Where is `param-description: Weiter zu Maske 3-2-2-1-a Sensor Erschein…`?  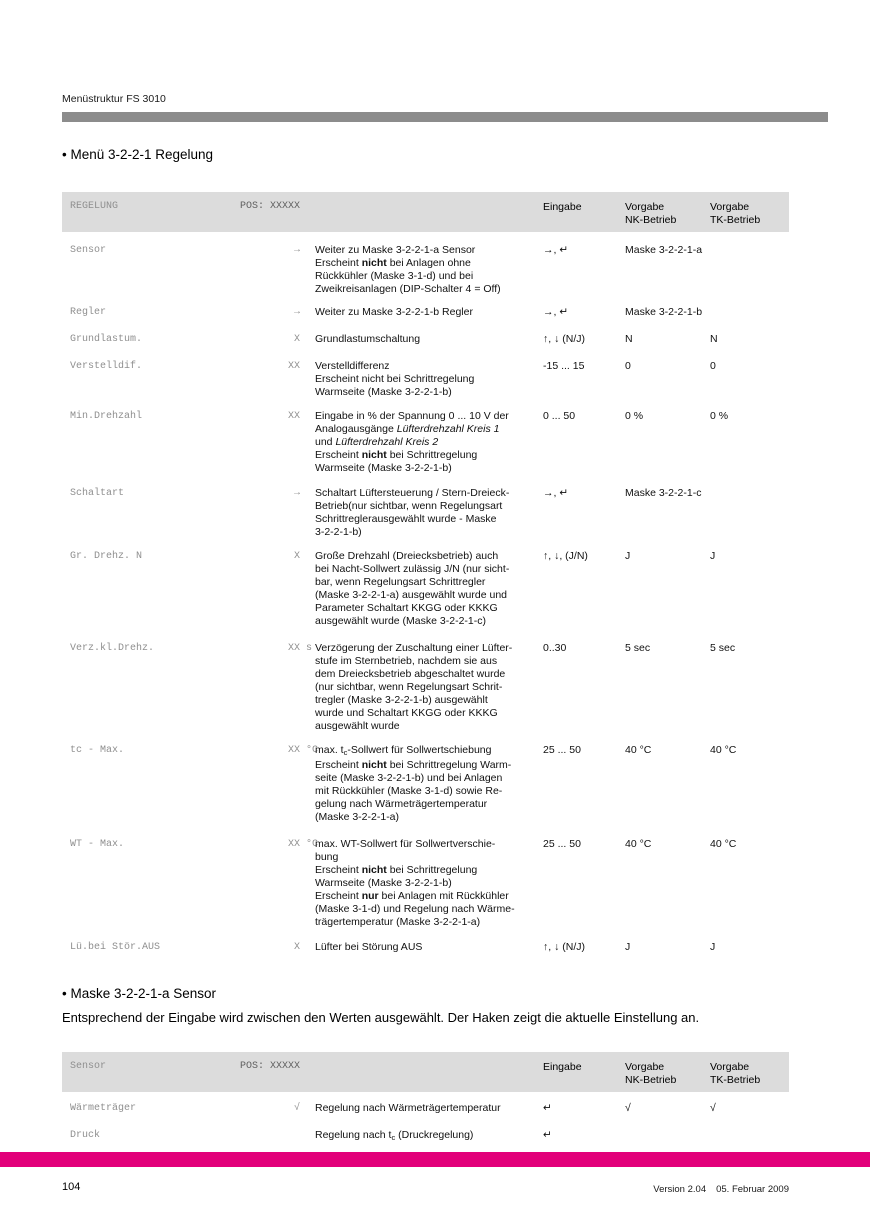
param-description: Weiter zu Maske 3-2-2-1-a Sensor Erschein… is located at coordinates (408, 269).